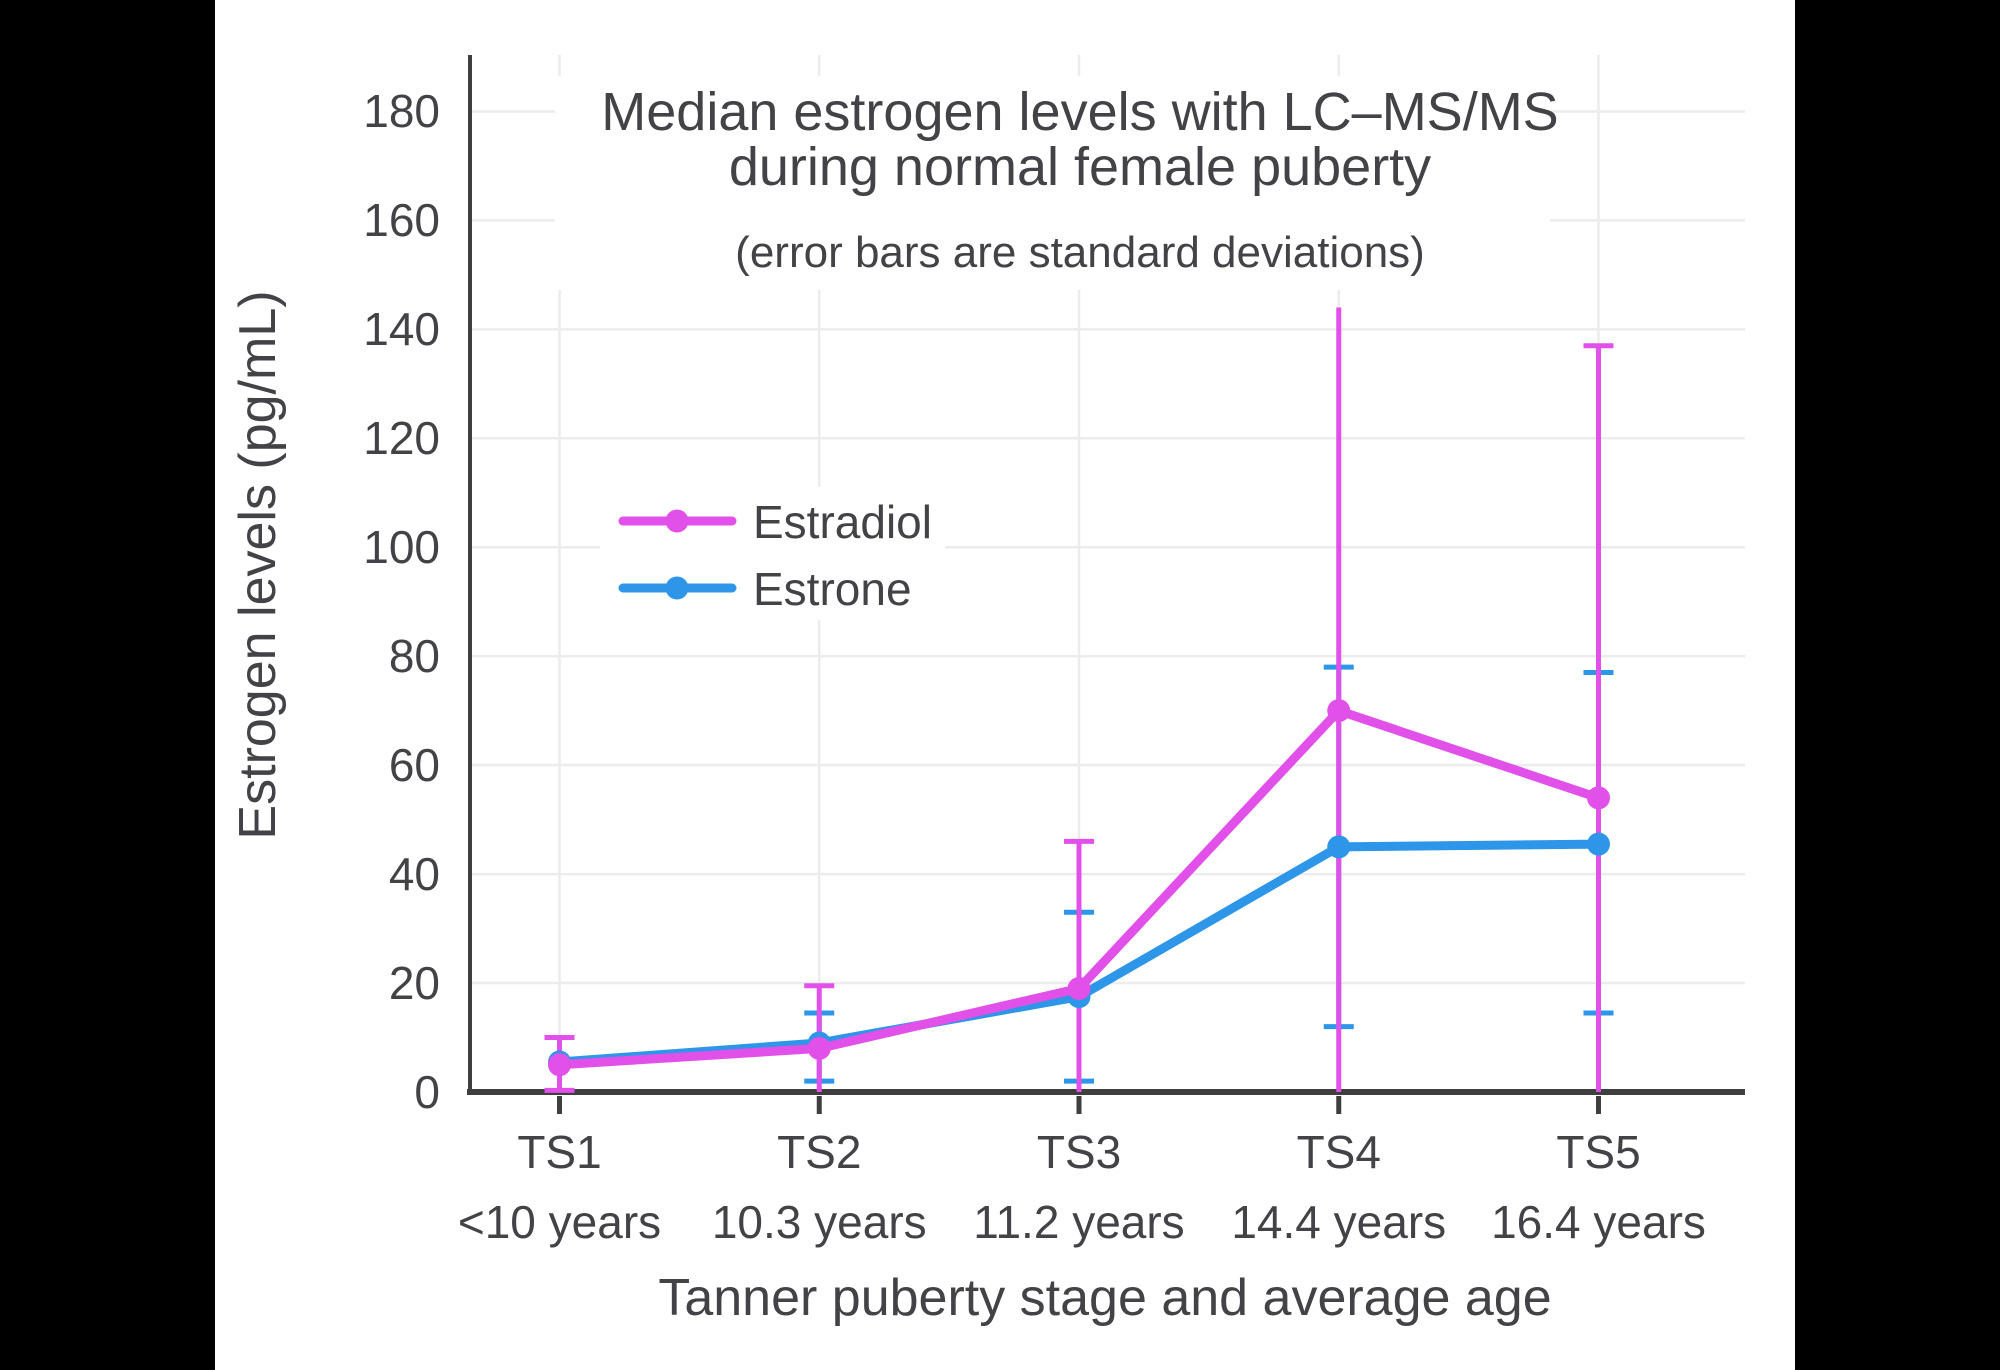  What do you see at coordinates (414, 765) in the screenshot?
I see `y-tick-label-60: 60` at bounding box center [414, 765].